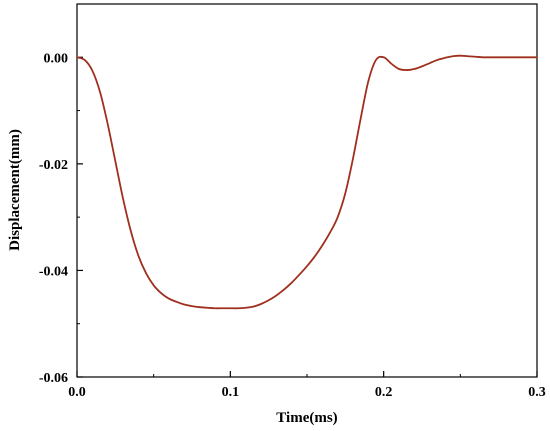 Image resolution: width=550 pixels, height=431 pixels. I want to click on x-tick-label: 0.1, so click(231, 392).